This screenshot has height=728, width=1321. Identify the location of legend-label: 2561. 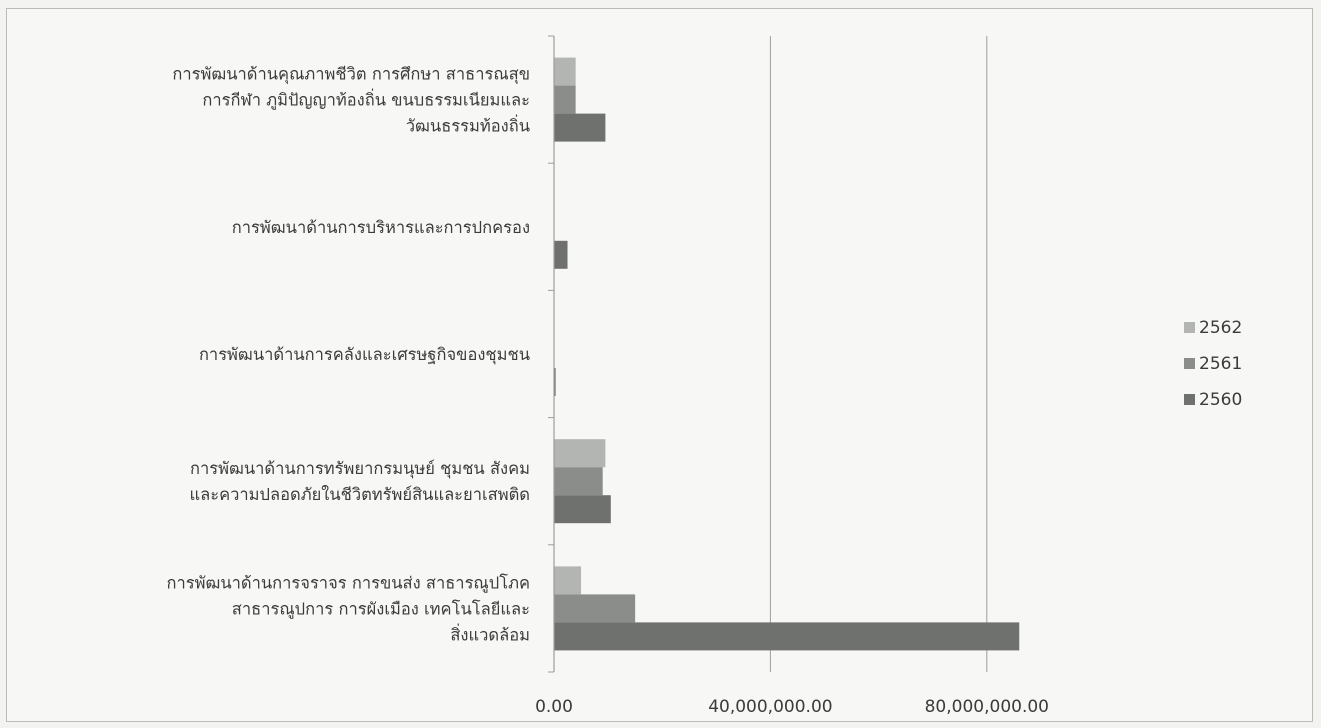
(1220, 364).